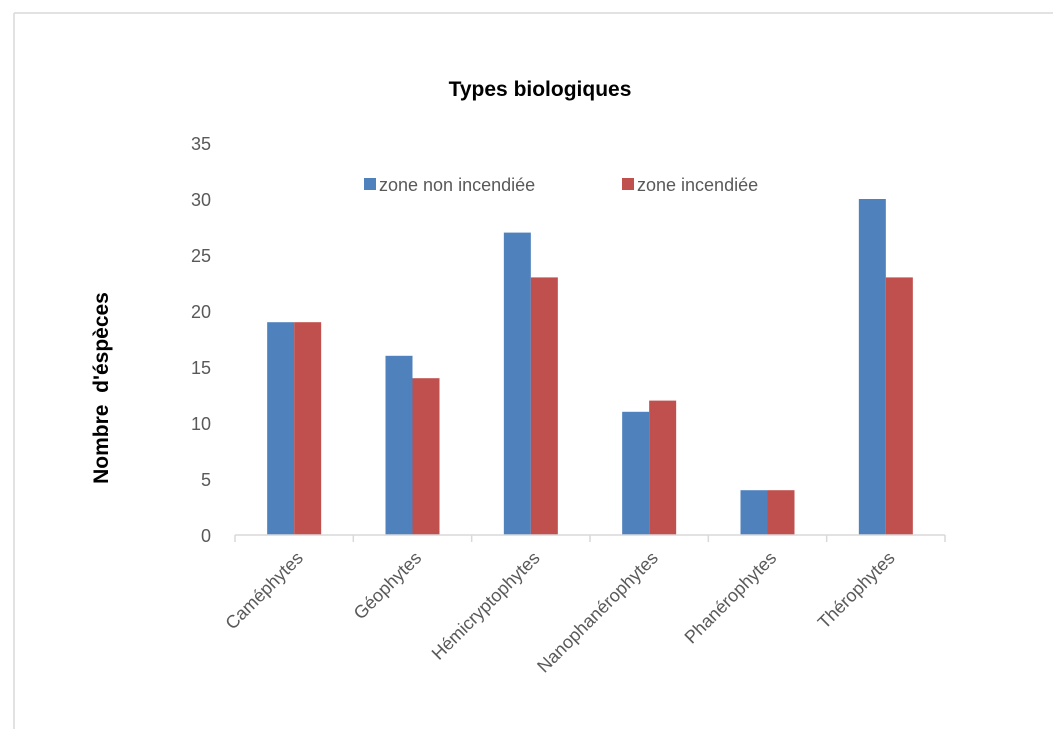 Image resolution: width=1053 pixels, height=734 pixels. I want to click on legend-label: zone incendiée, so click(697, 185).